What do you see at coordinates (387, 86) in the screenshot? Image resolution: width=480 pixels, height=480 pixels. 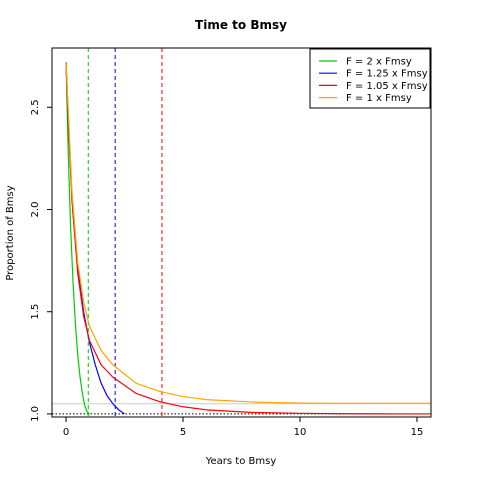 I see `legend-label-2: F = 1.05 x Fmsy` at bounding box center [387, 86].